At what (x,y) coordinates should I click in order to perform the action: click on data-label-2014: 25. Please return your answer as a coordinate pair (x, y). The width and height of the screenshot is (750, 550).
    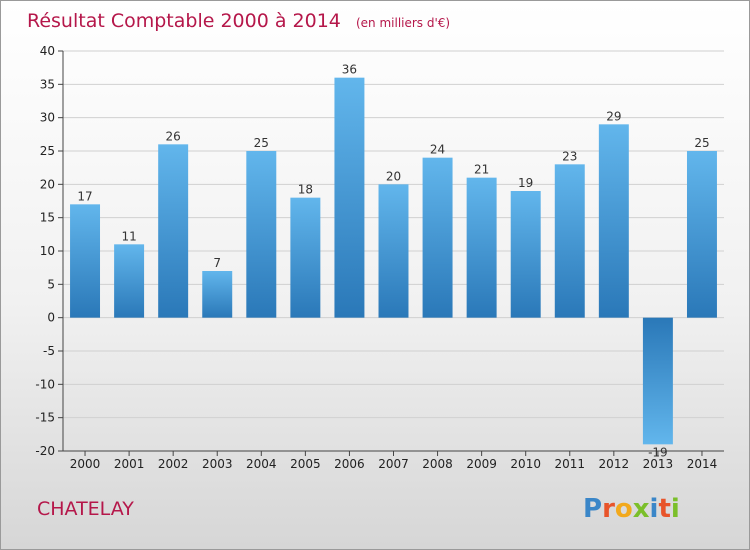
    Looking at the image, I should click on (701, 143).